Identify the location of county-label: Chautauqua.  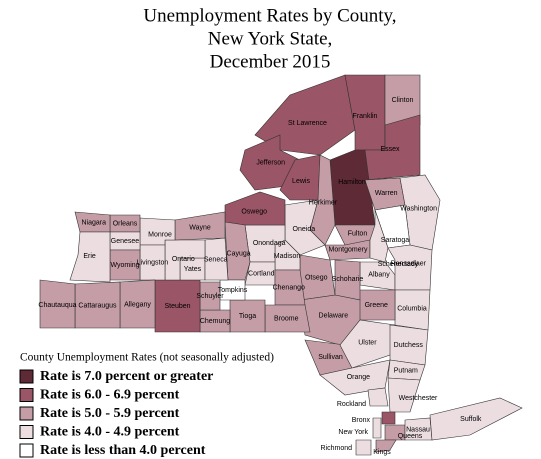
(57, 305).